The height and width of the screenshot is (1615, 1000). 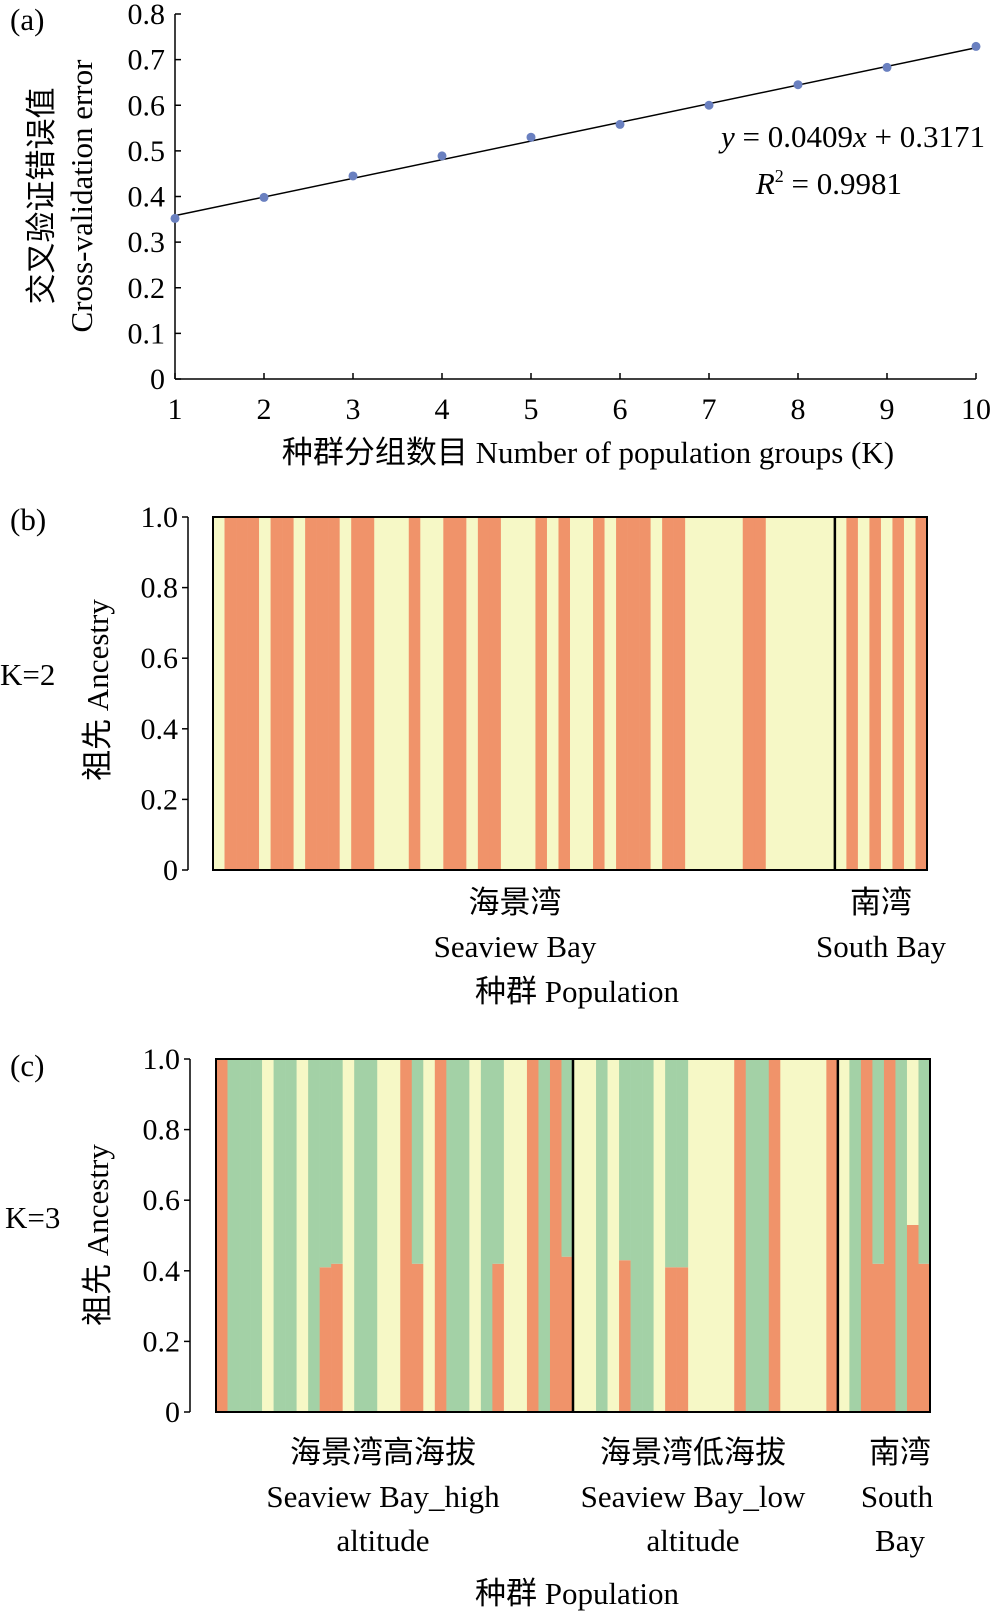 What do you see at coordinates (779, 176) in the screenshot?
I see `r2-sup: 2` at bounding box center [779, 176].